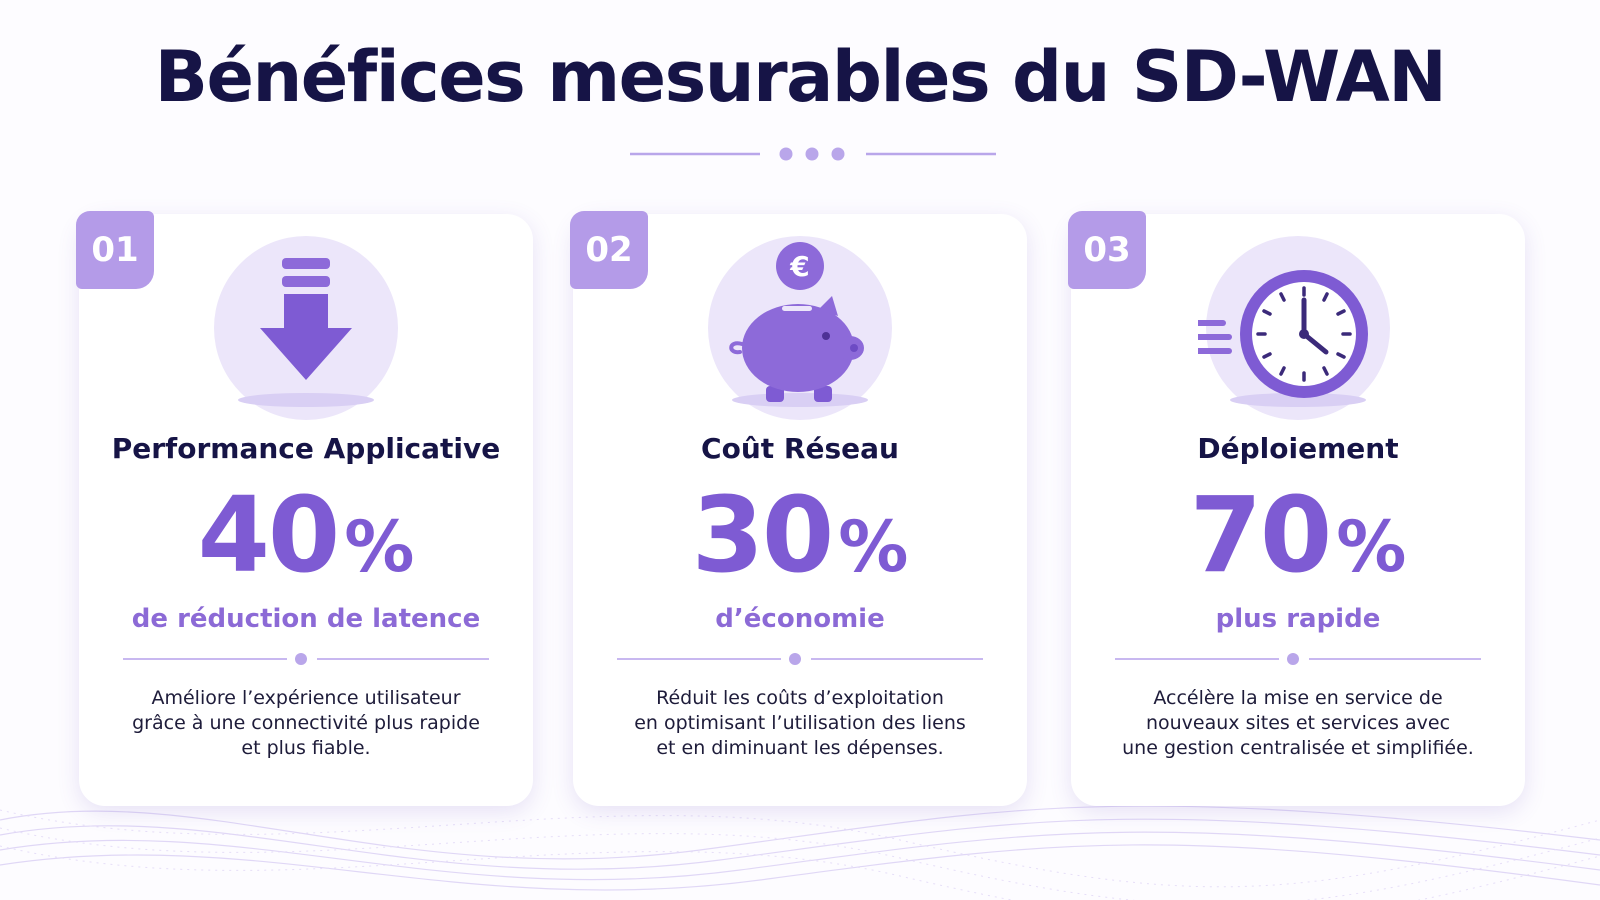  Describe the element at coordinates (306, 698) in the screenshot. I see `description-line: Améliore l’expérience utilisateur` at that location.